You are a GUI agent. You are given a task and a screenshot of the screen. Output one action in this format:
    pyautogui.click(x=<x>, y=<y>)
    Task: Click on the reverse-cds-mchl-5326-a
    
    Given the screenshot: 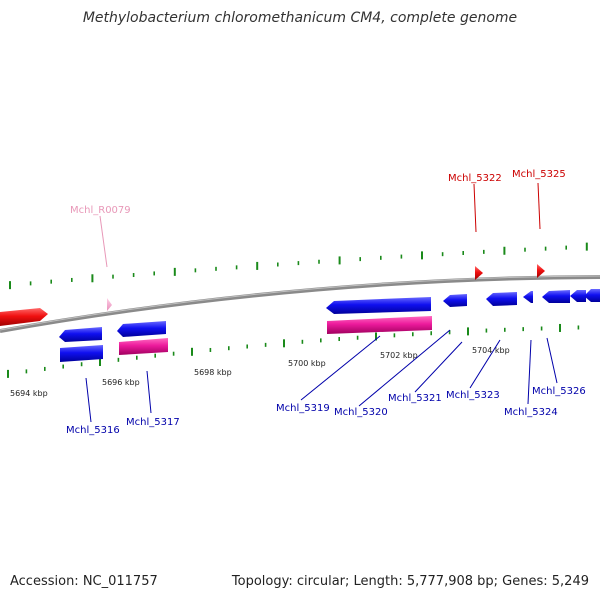 What is the action you would take?
    pyautogui.click(x=556, y=296)
    